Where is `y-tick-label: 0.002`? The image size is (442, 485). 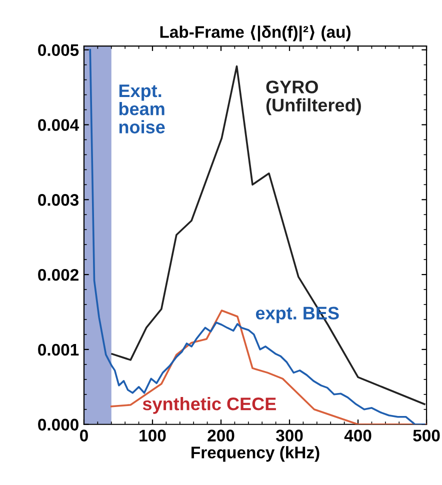 y-tick-label: 0.002 is located at coordinates (58, 274).